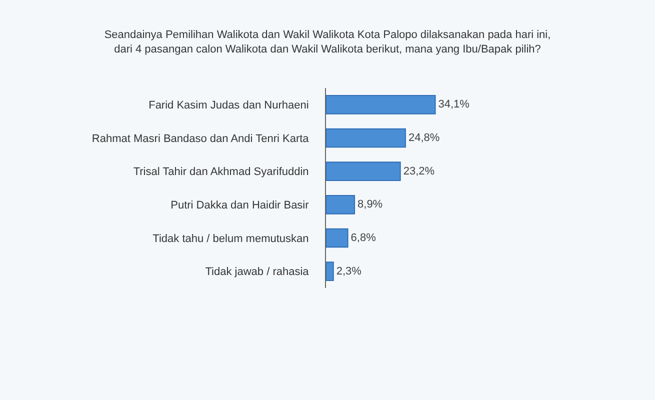  Describe the element at coordinates (257, 272) in the screenshot. I see `y-tick-label: Tidak jawab / rahasia` at that location.